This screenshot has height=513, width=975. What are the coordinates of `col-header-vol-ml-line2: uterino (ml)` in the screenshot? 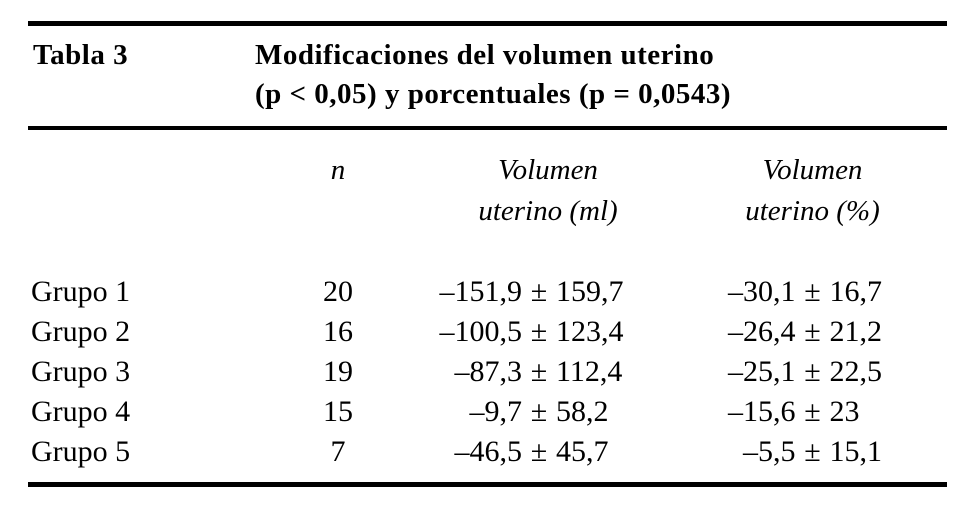 It's located at (548, 211).